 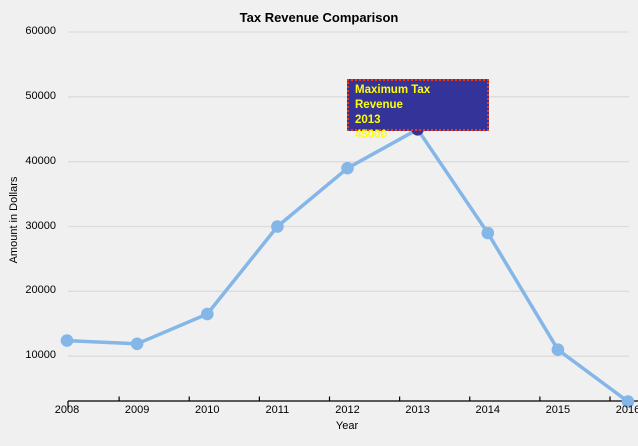 I want to click on data-point-2015, so click(x=558, y=350).